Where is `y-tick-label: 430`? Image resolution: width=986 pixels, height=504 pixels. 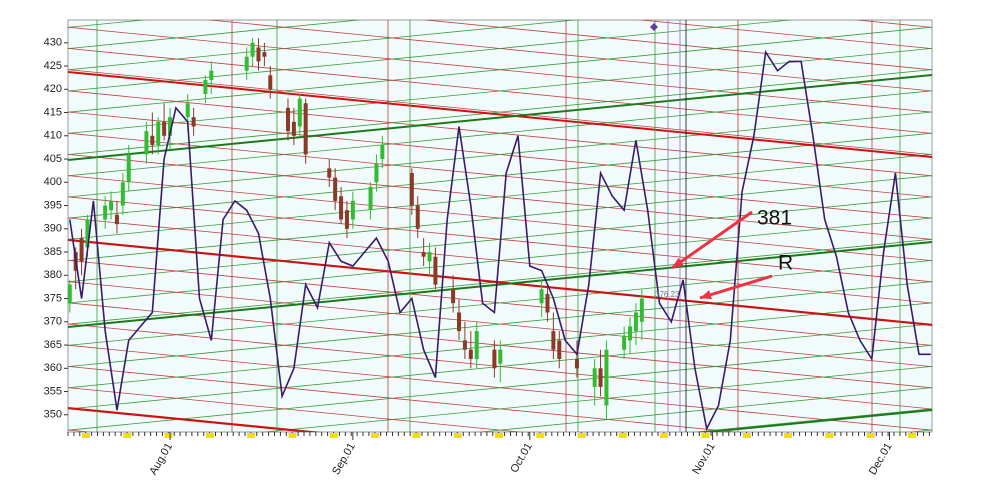 y-tick-label: 430 is located at coordinates (53, 43).